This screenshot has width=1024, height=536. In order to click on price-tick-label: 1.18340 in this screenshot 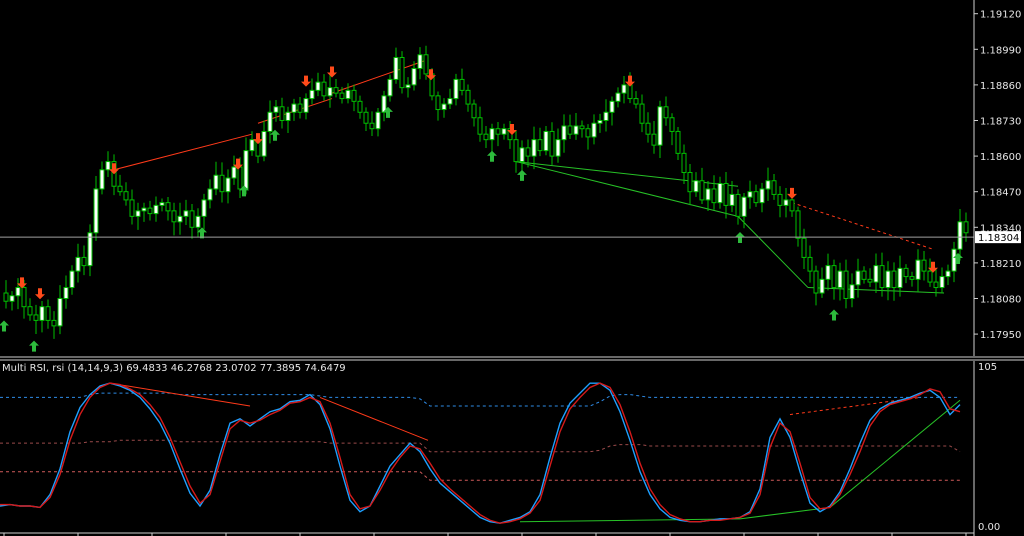, I will do `click(1000, 228)`.